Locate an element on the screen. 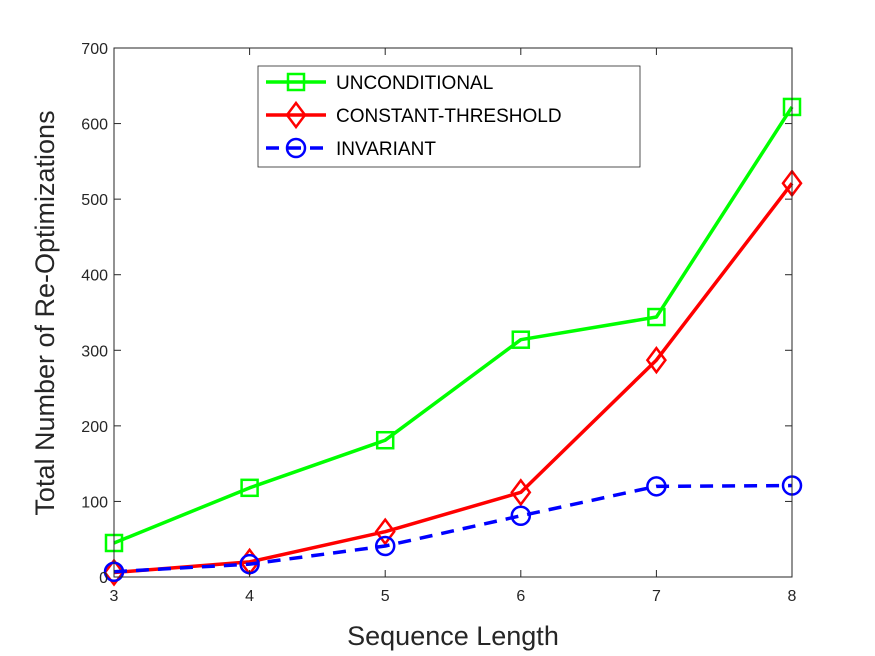 This screenshot has height=656, width=875. y-tick-label: 400 is located at coordinates (94, 276).